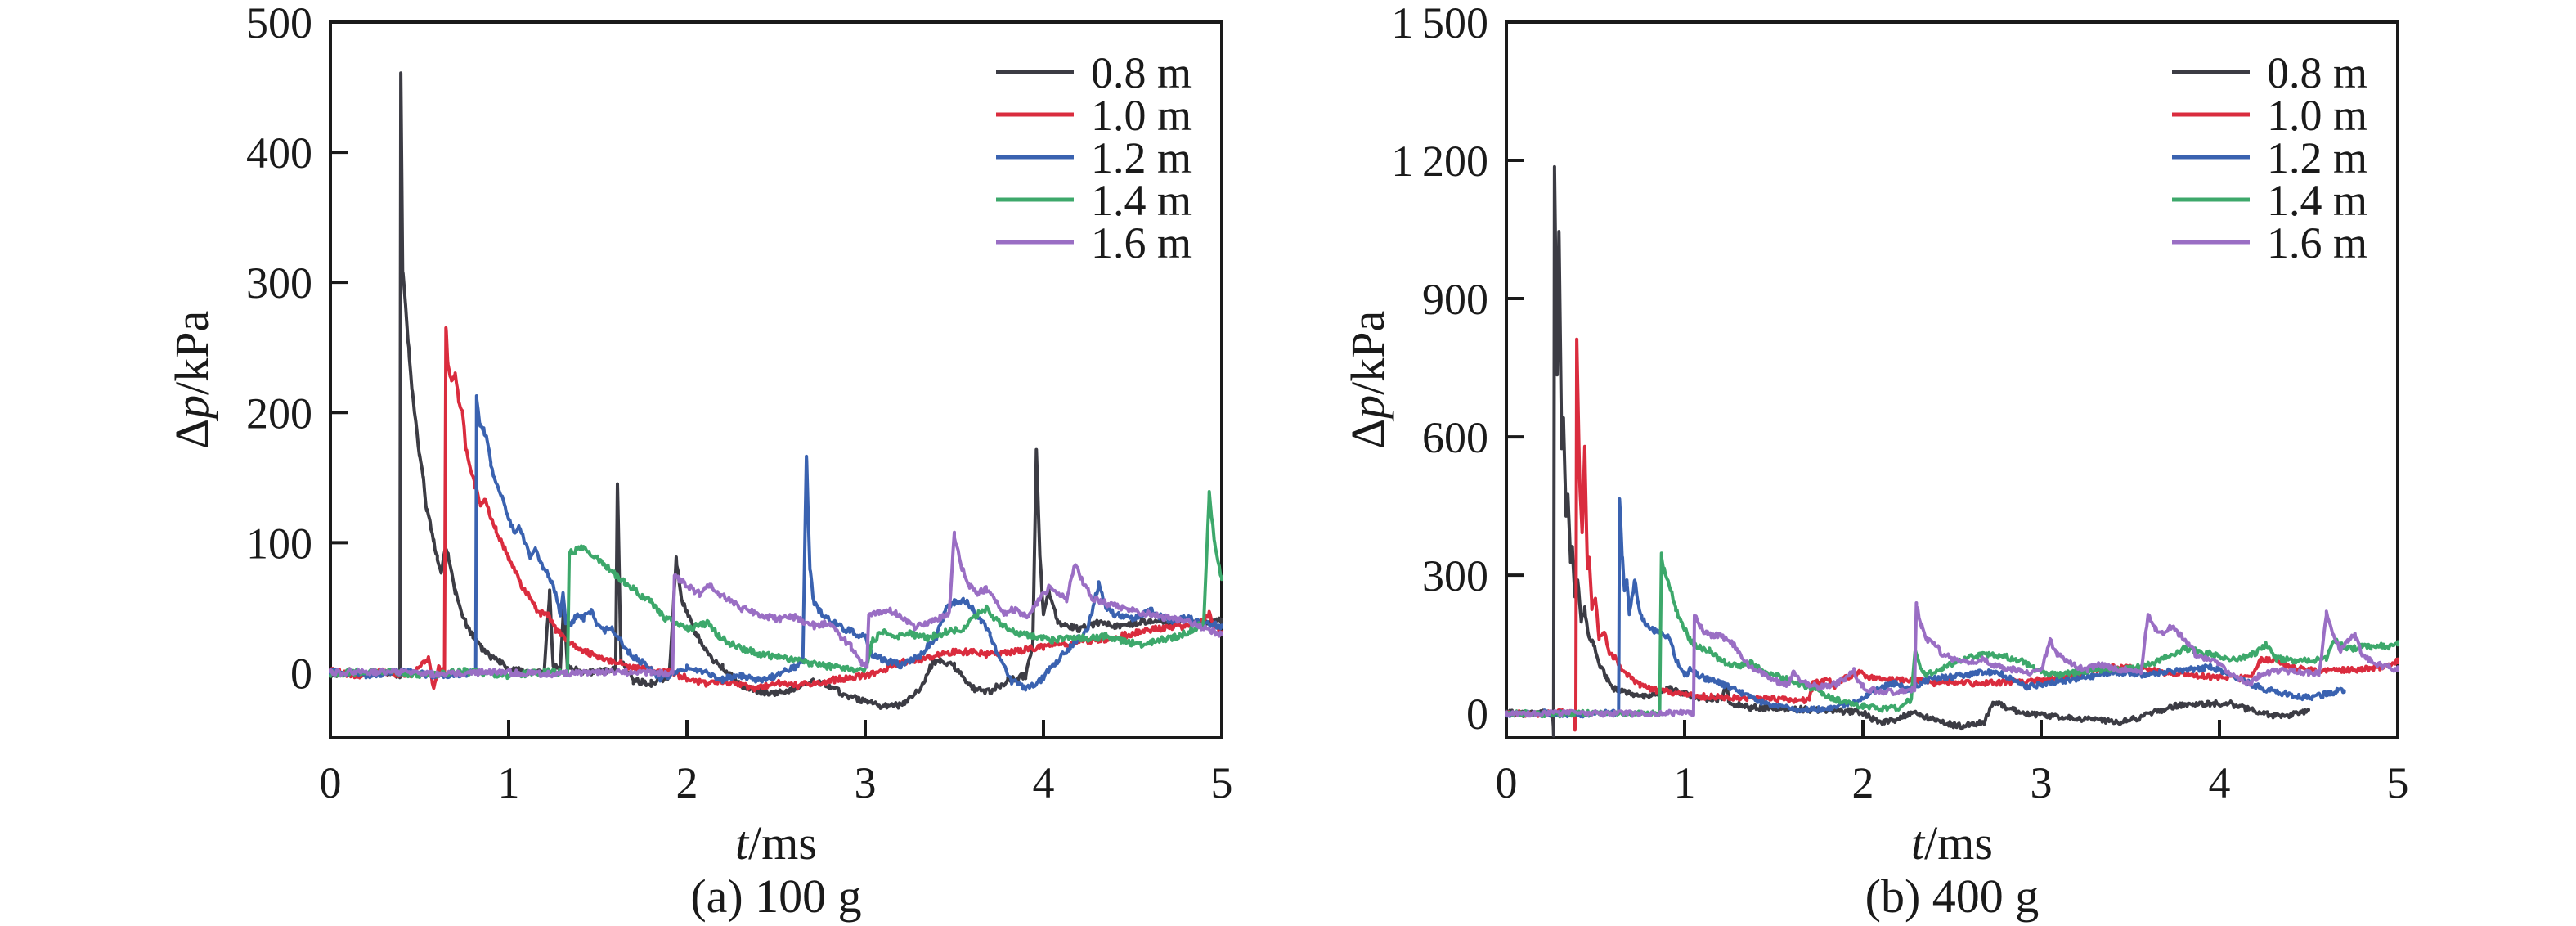 The image size is (2576, 926). What do you see at coordinates (191, 380) in the screenshot?
I see `y-axis-title-a: Δp/kPa` at bounding box center [191, 380].